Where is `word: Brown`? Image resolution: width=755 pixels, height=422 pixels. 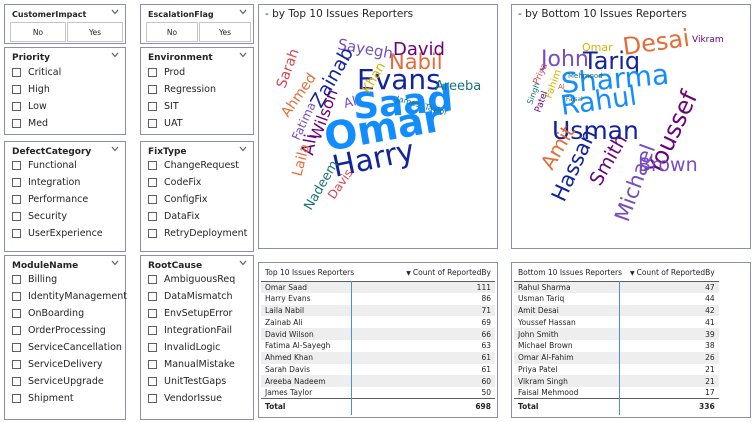 word: Brown is located at coordinates (668, 165).